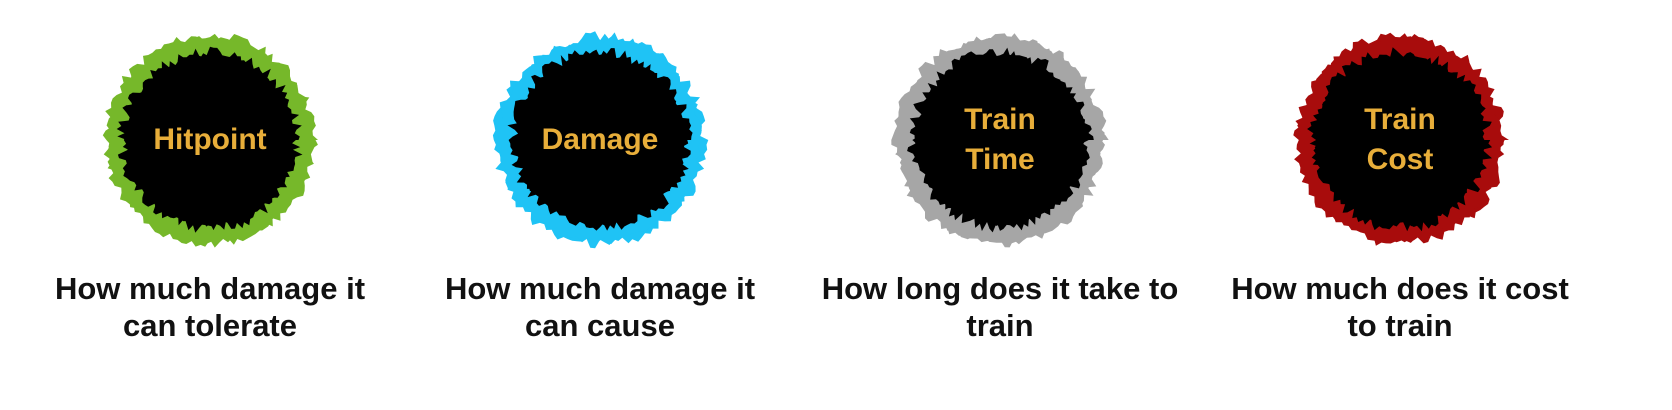 Image resolution: width=1672 pixels, height=410 pixels. Describe the element at coordinates (1000, 325) in the screenshot. I see `description-line: train` at that location.